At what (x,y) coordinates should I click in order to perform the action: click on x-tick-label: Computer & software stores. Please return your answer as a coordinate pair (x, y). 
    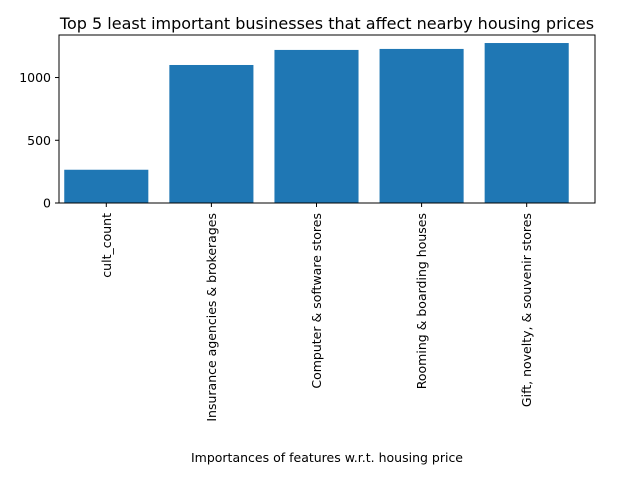
    Looking at the image, I should click on (316, 301).